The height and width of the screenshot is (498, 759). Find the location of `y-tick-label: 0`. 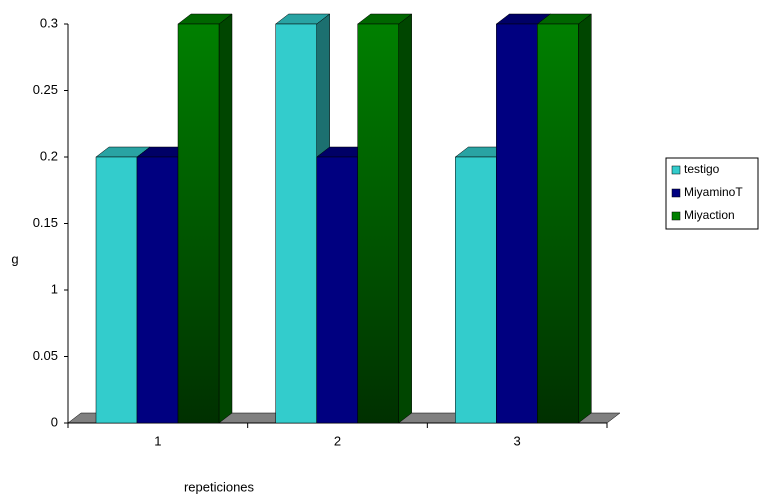

y-tick-label: 0 is located at coordinates (54, 421).